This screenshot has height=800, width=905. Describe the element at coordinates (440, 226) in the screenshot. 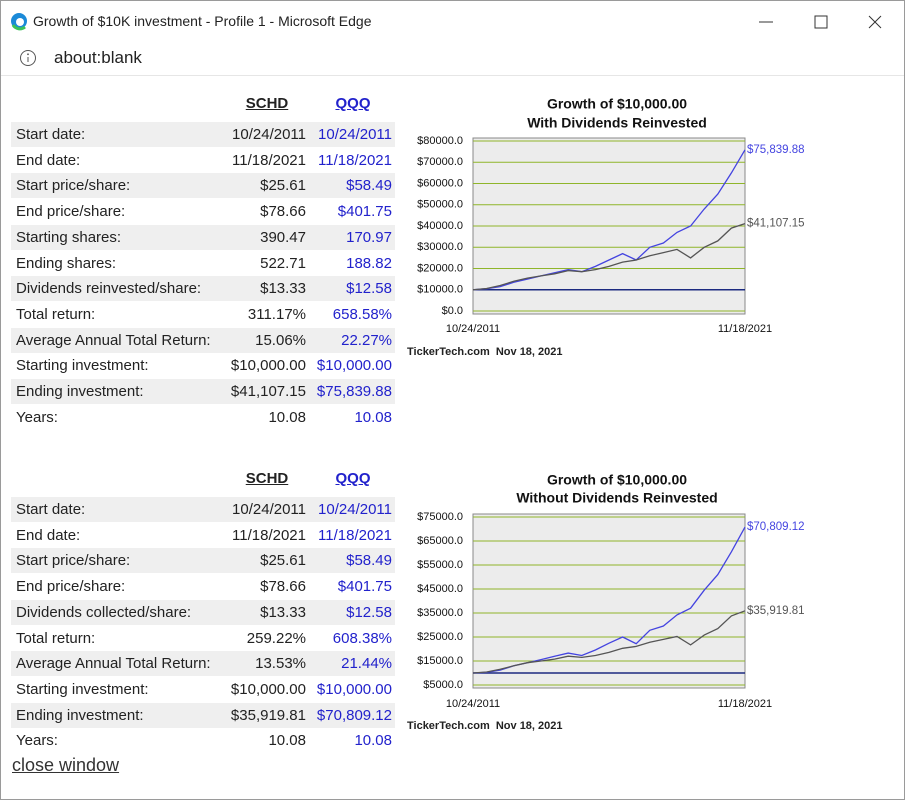

I see `y-tick-label: $40000.0` at that location.